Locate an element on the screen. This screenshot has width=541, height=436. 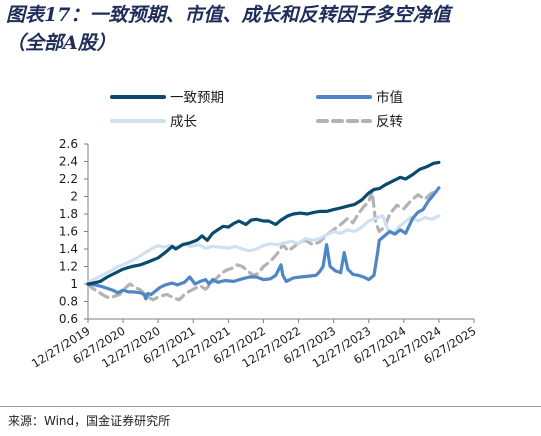
chart-subtitle: （全部A股） is located at coordinates (61, 43).